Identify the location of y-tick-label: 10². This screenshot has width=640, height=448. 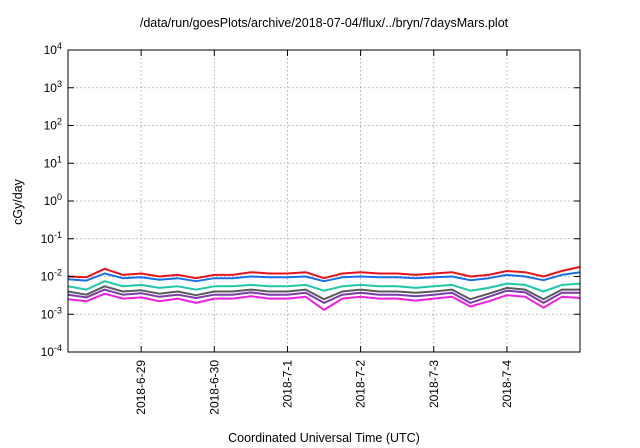
(53, 125).